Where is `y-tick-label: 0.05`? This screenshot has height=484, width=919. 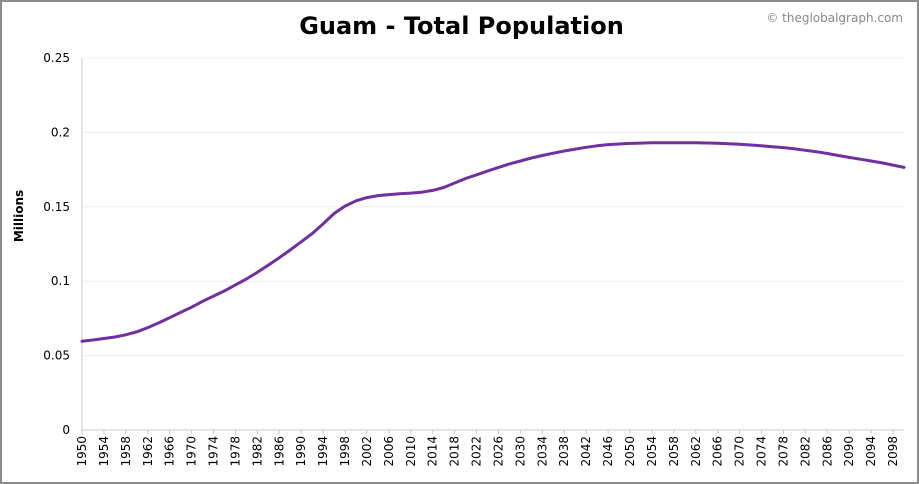
y-tick-label: 0.05 is located at coordinates (56, 356).